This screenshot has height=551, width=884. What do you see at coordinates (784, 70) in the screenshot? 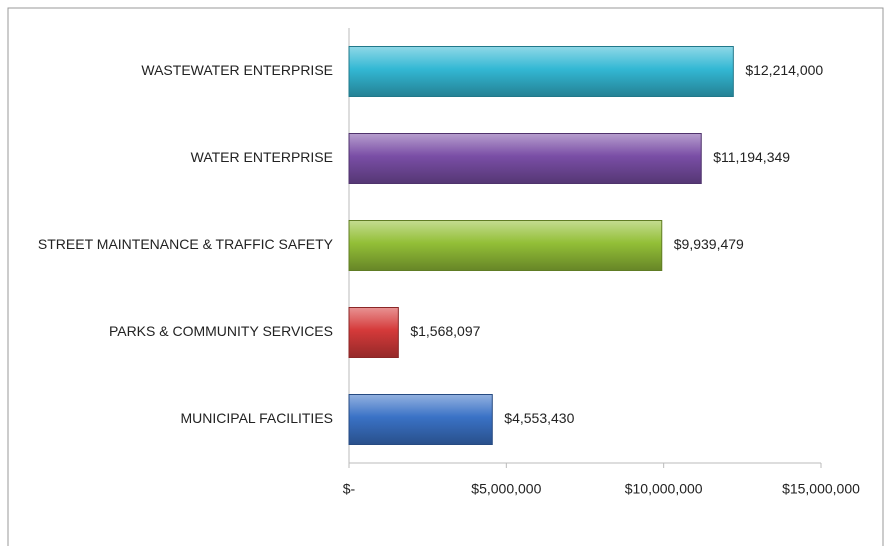
I see `data-label: $12,214,000` at bounding box center [784, 70].